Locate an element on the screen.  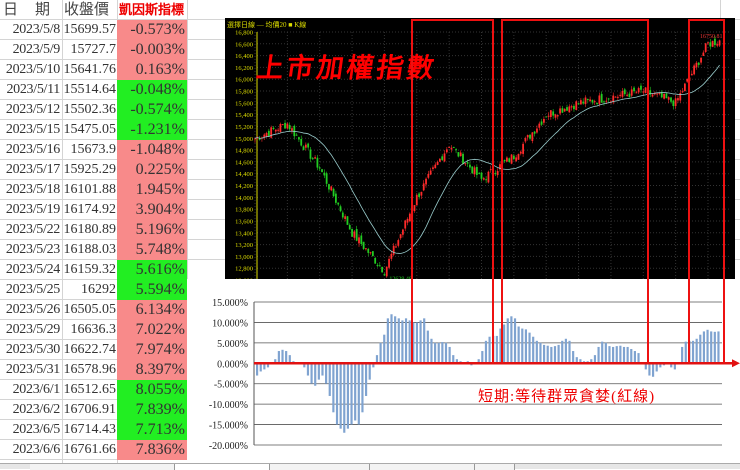
close-cell: 16188.03 is located at coordinates (90, 249).